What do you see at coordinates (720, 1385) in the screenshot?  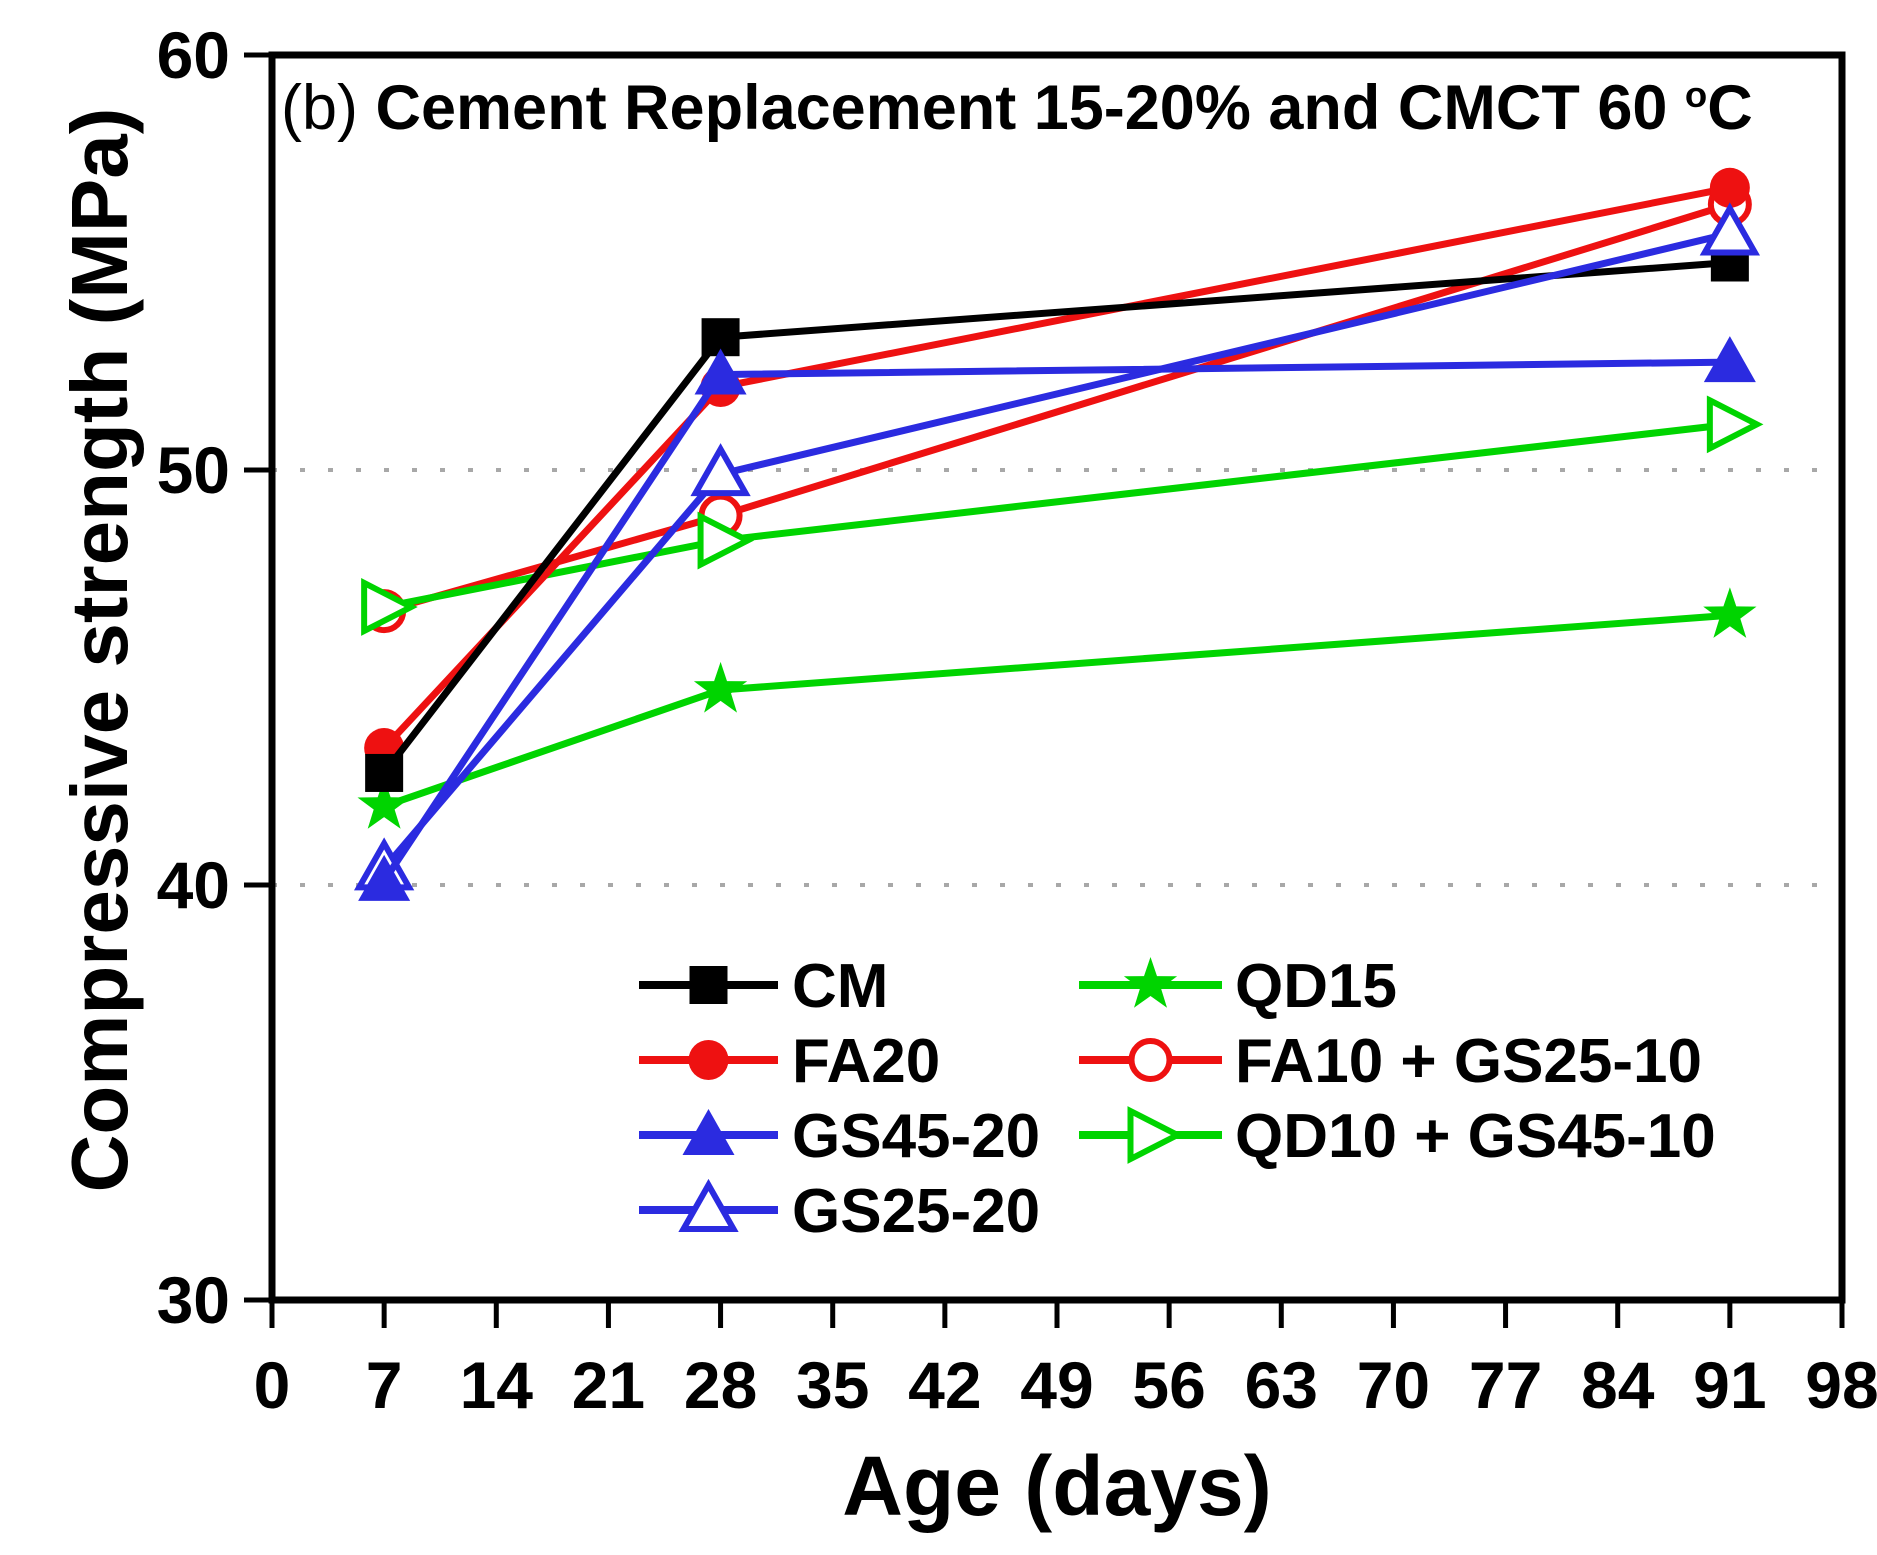 I see `x-tick-label-28: 28` at bounding box center [720, 1385].